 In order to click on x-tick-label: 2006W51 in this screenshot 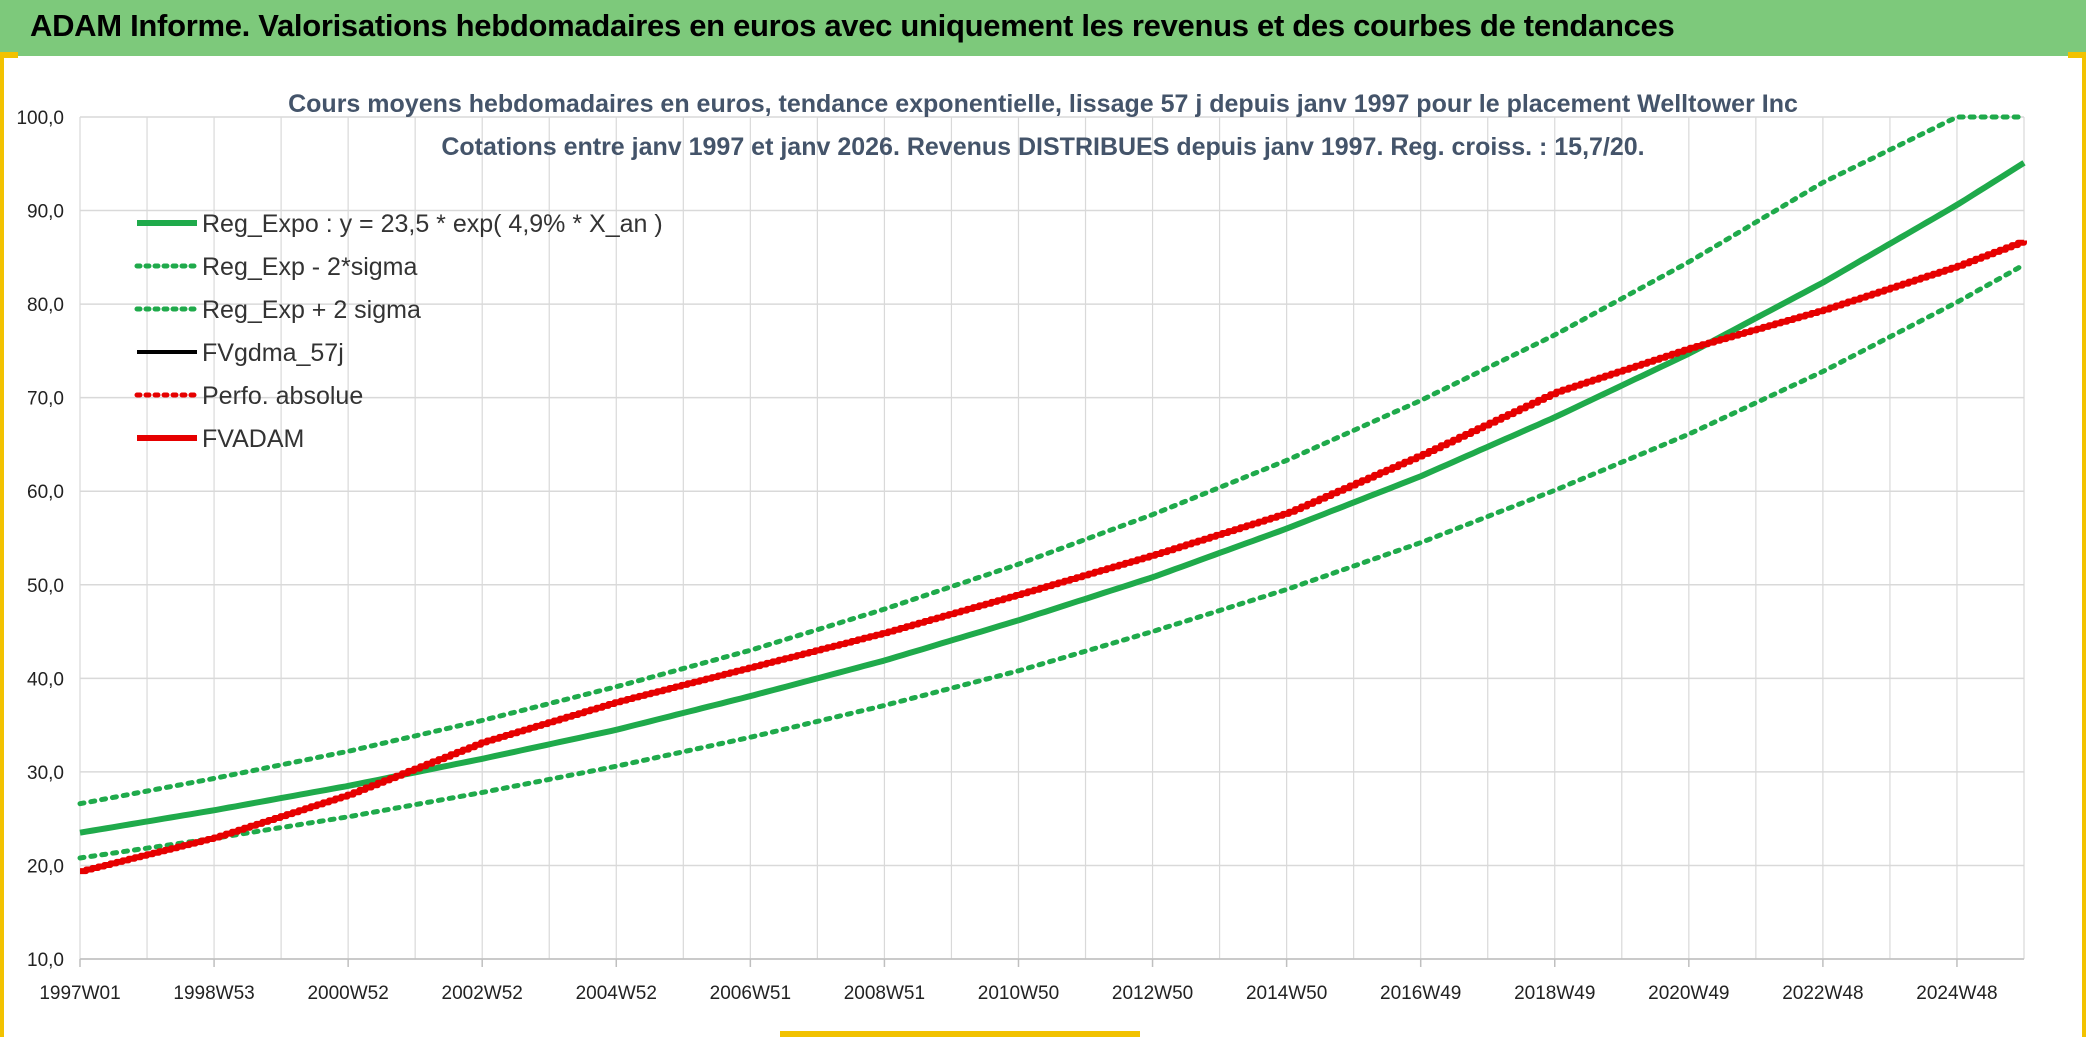, I will do `click(750, 993)`.